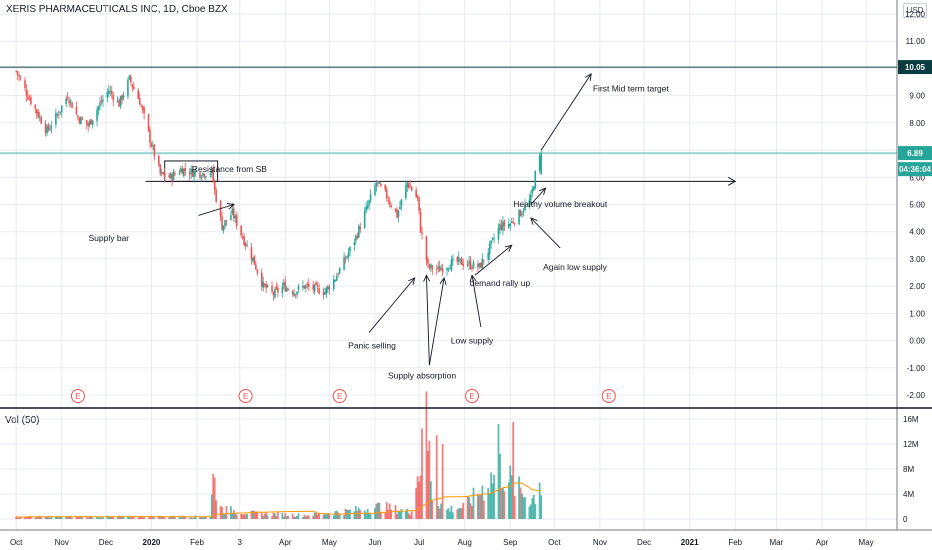 This screenshot has height=550, width=932. What do you see at coordinates (915, 14) in the screenshot?
I see `price-tick-label: 12.00` at bounding box center [915, 14].